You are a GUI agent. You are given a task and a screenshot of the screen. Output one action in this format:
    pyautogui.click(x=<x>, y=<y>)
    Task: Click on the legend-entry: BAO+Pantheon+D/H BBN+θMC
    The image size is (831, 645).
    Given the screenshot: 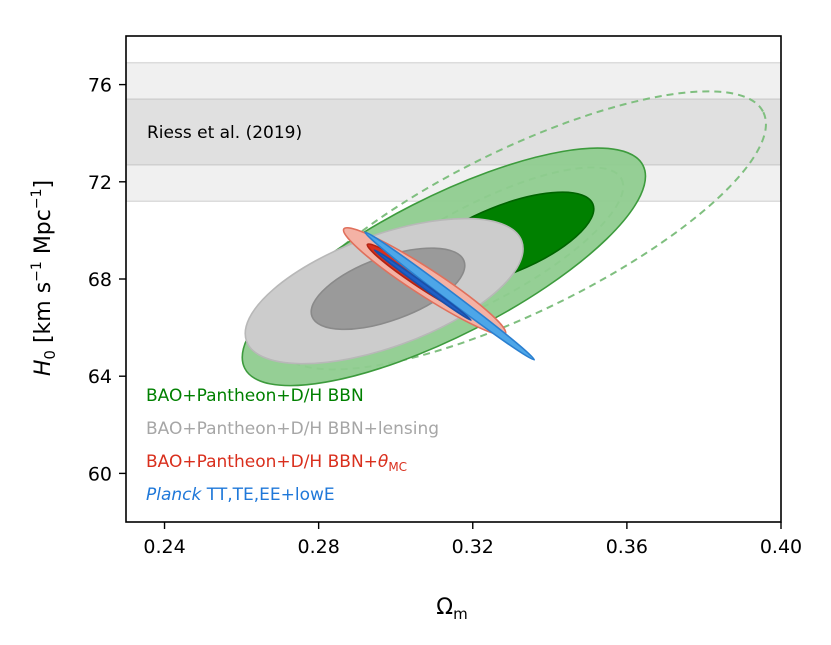 What is the action you would take?
    pyautogui.click(x=276, y=463)
    